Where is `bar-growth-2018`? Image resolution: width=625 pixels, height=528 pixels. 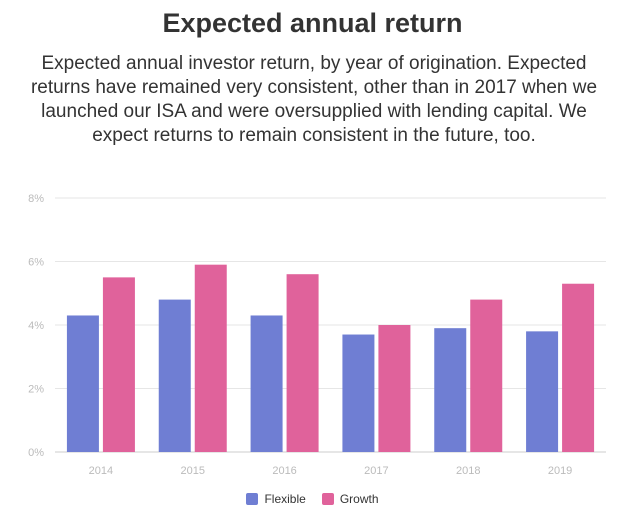
bar-growth-2018 is located at coordinates (486, 375).